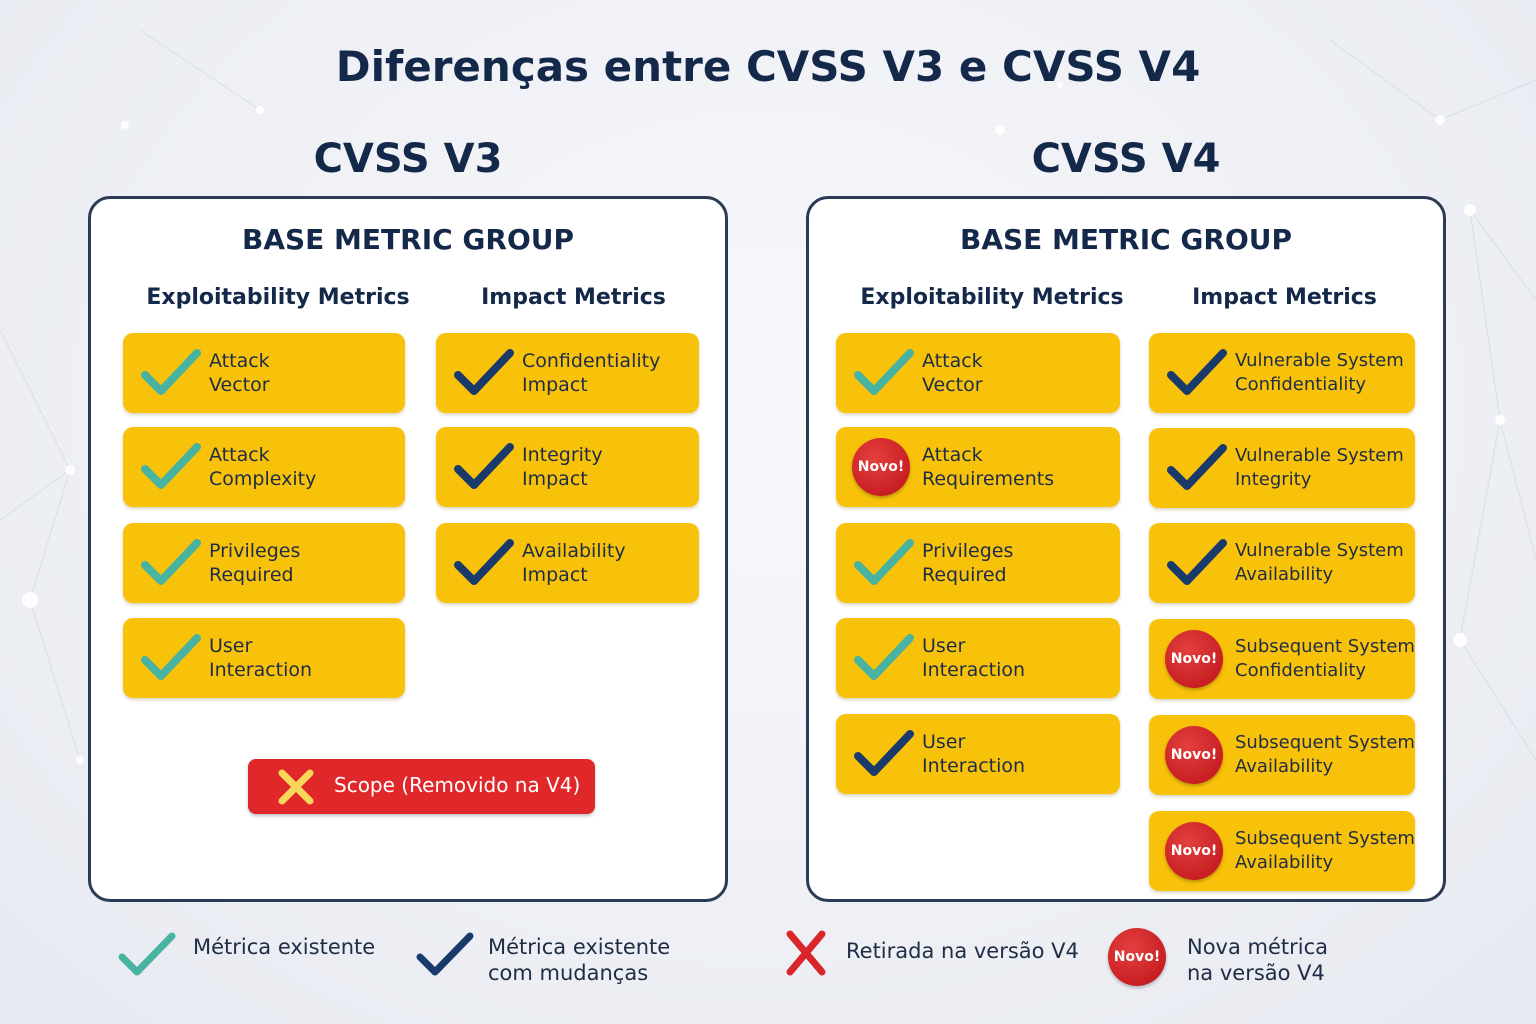 This screenshot has width=1536, height=1024. I want to click on title-v4: CVSS V4, so click(1101, 66).